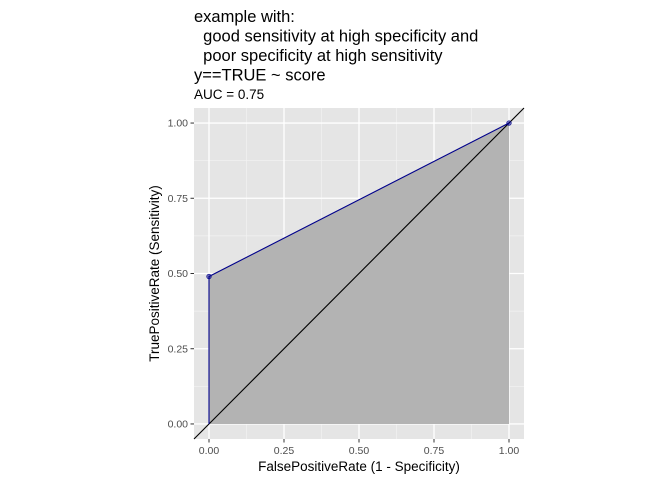  What do you see at coordinates (318, 56) in the screenshot?
I see `title-line: poor specificity at high sensitivity` at bounding box center [318, 56].